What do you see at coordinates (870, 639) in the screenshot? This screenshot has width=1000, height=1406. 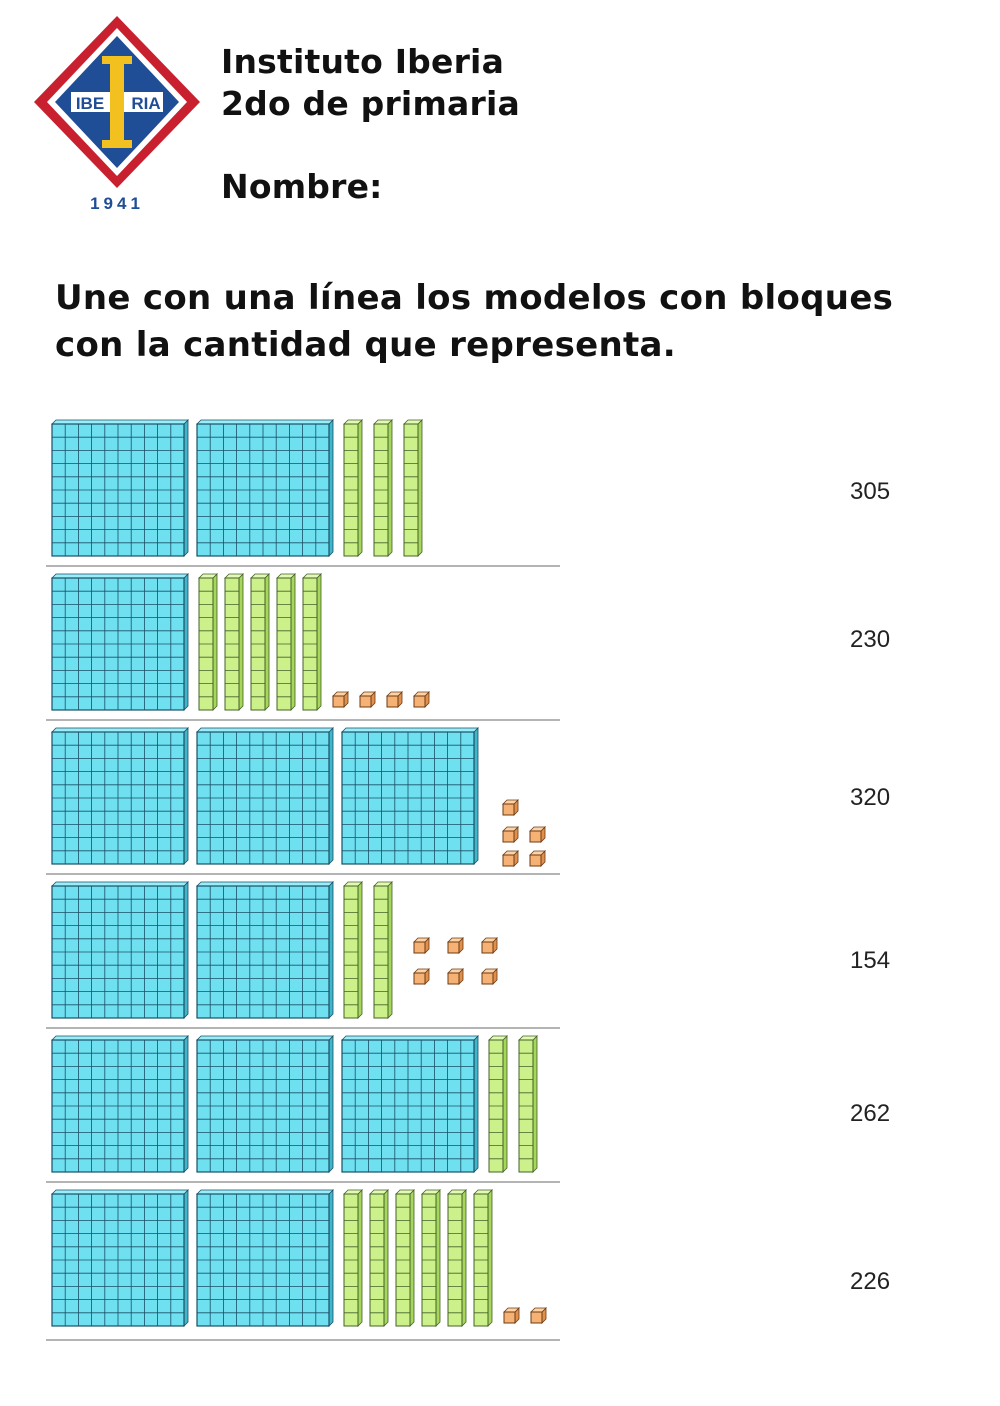 I see `answer-number-2: 230` at bounding box center [870, 639].